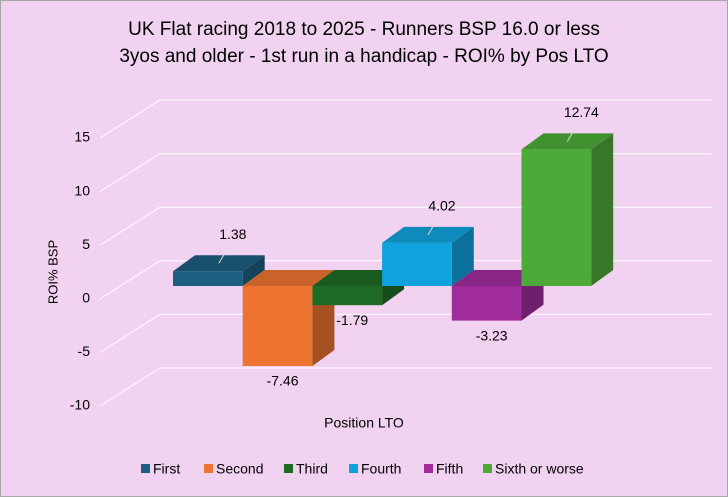 This screenshot has height=497, width=728. What do you see at coordinates (352, 320) in the screenshot?
I see `data-label: -1.79` at bounding box center [352, 320].